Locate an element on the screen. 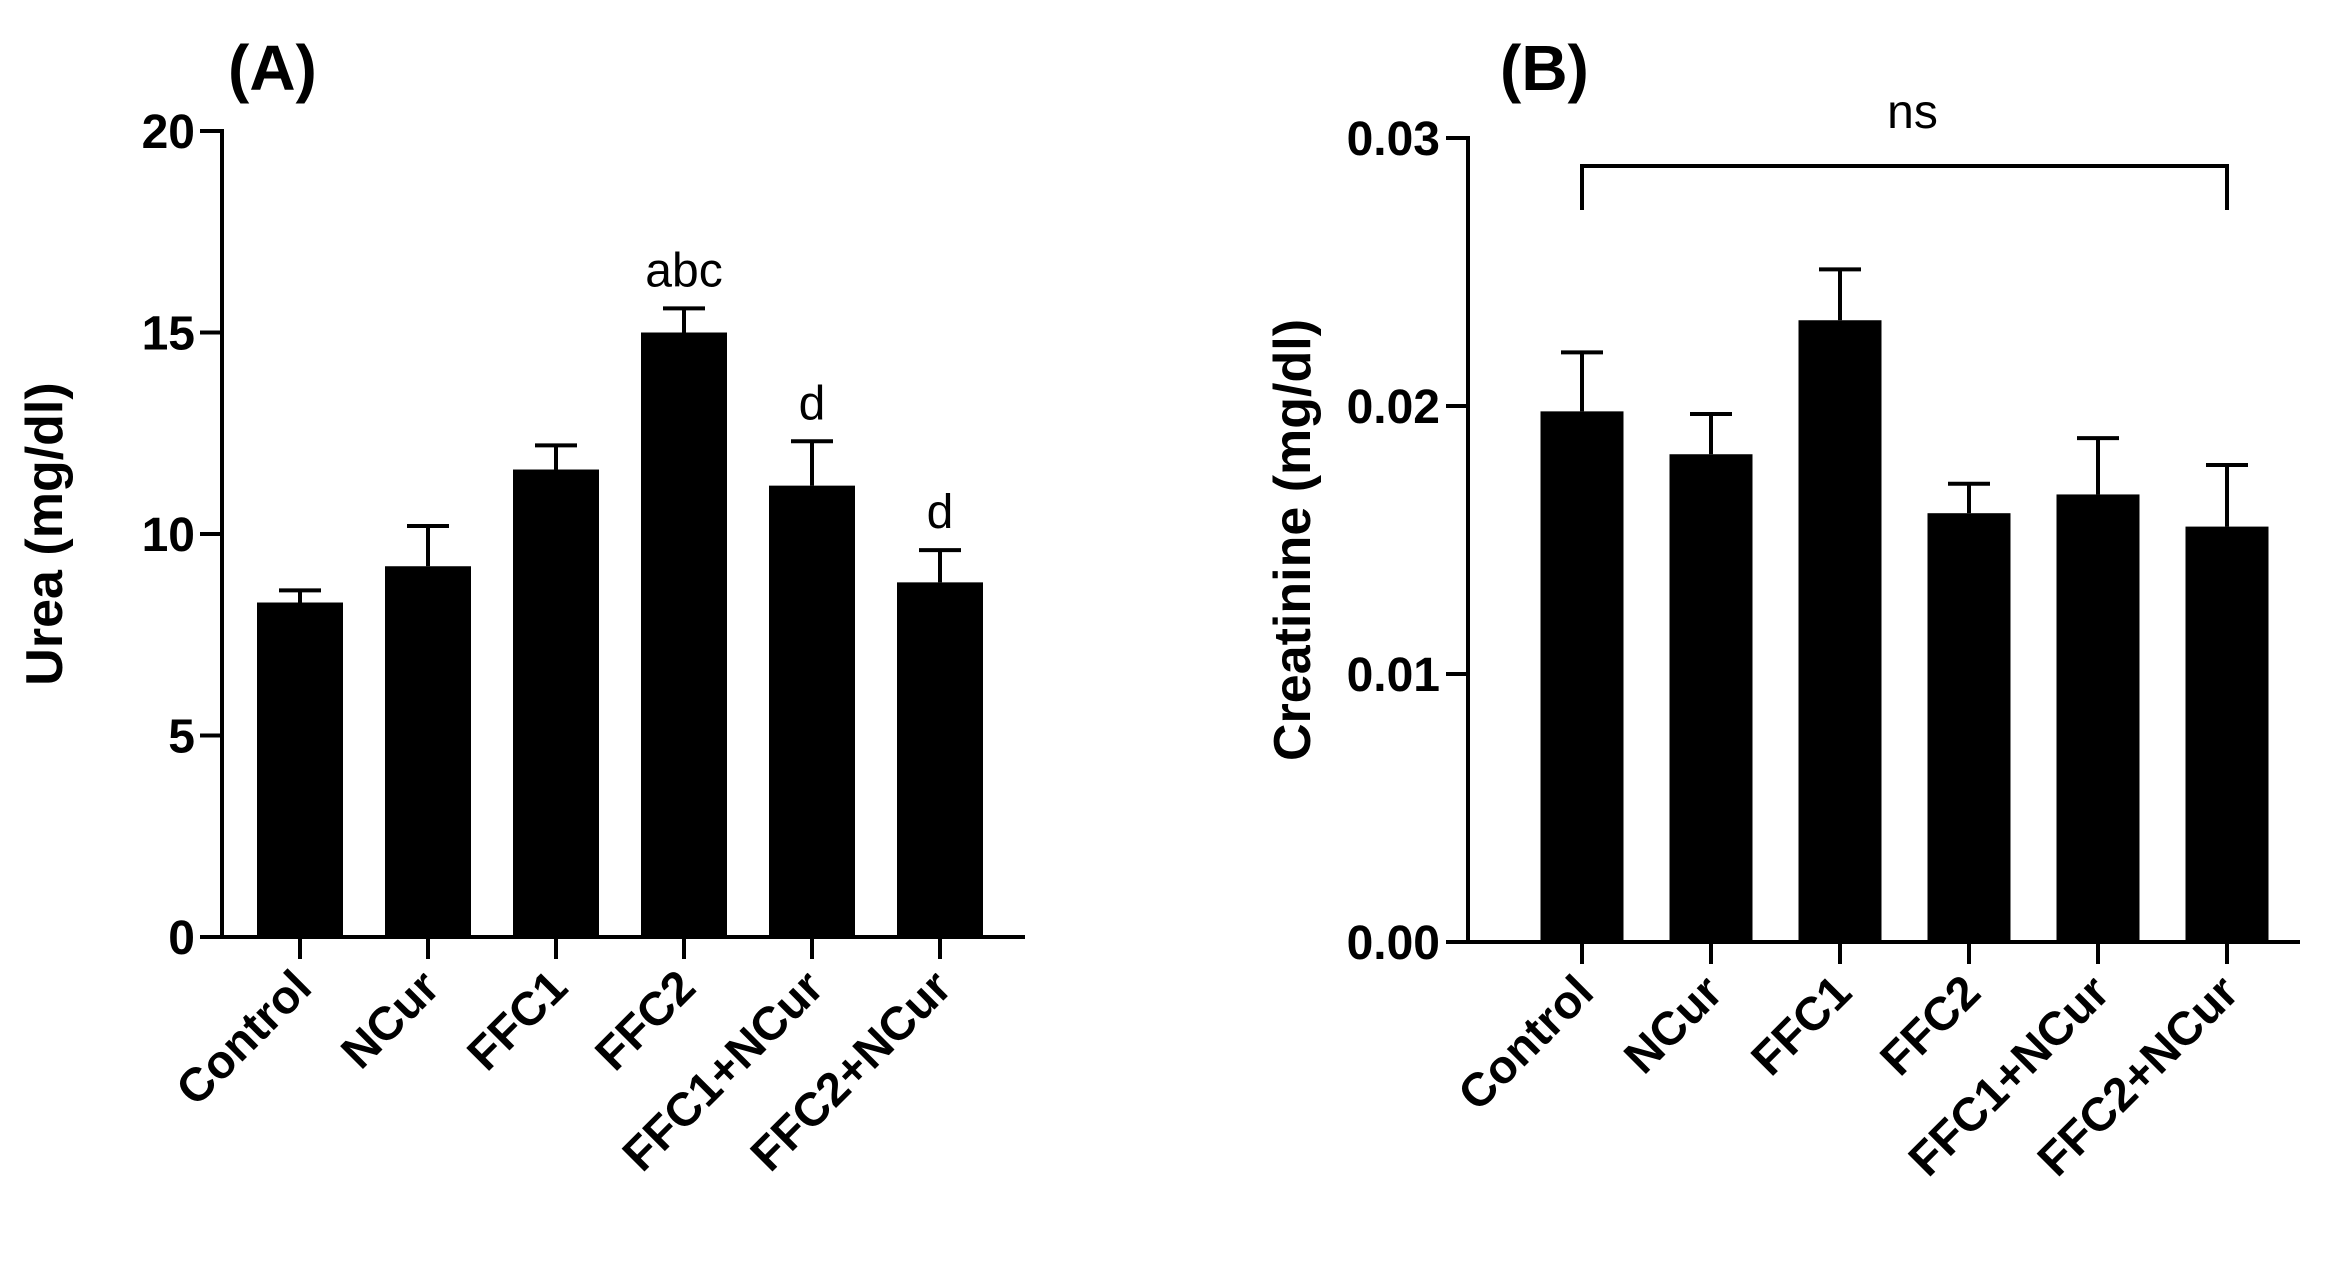 The width and height of the screenshot is (2325, 1282). panel-a-x-tick-label: FFC1 is located at coordinates (517, 1020).